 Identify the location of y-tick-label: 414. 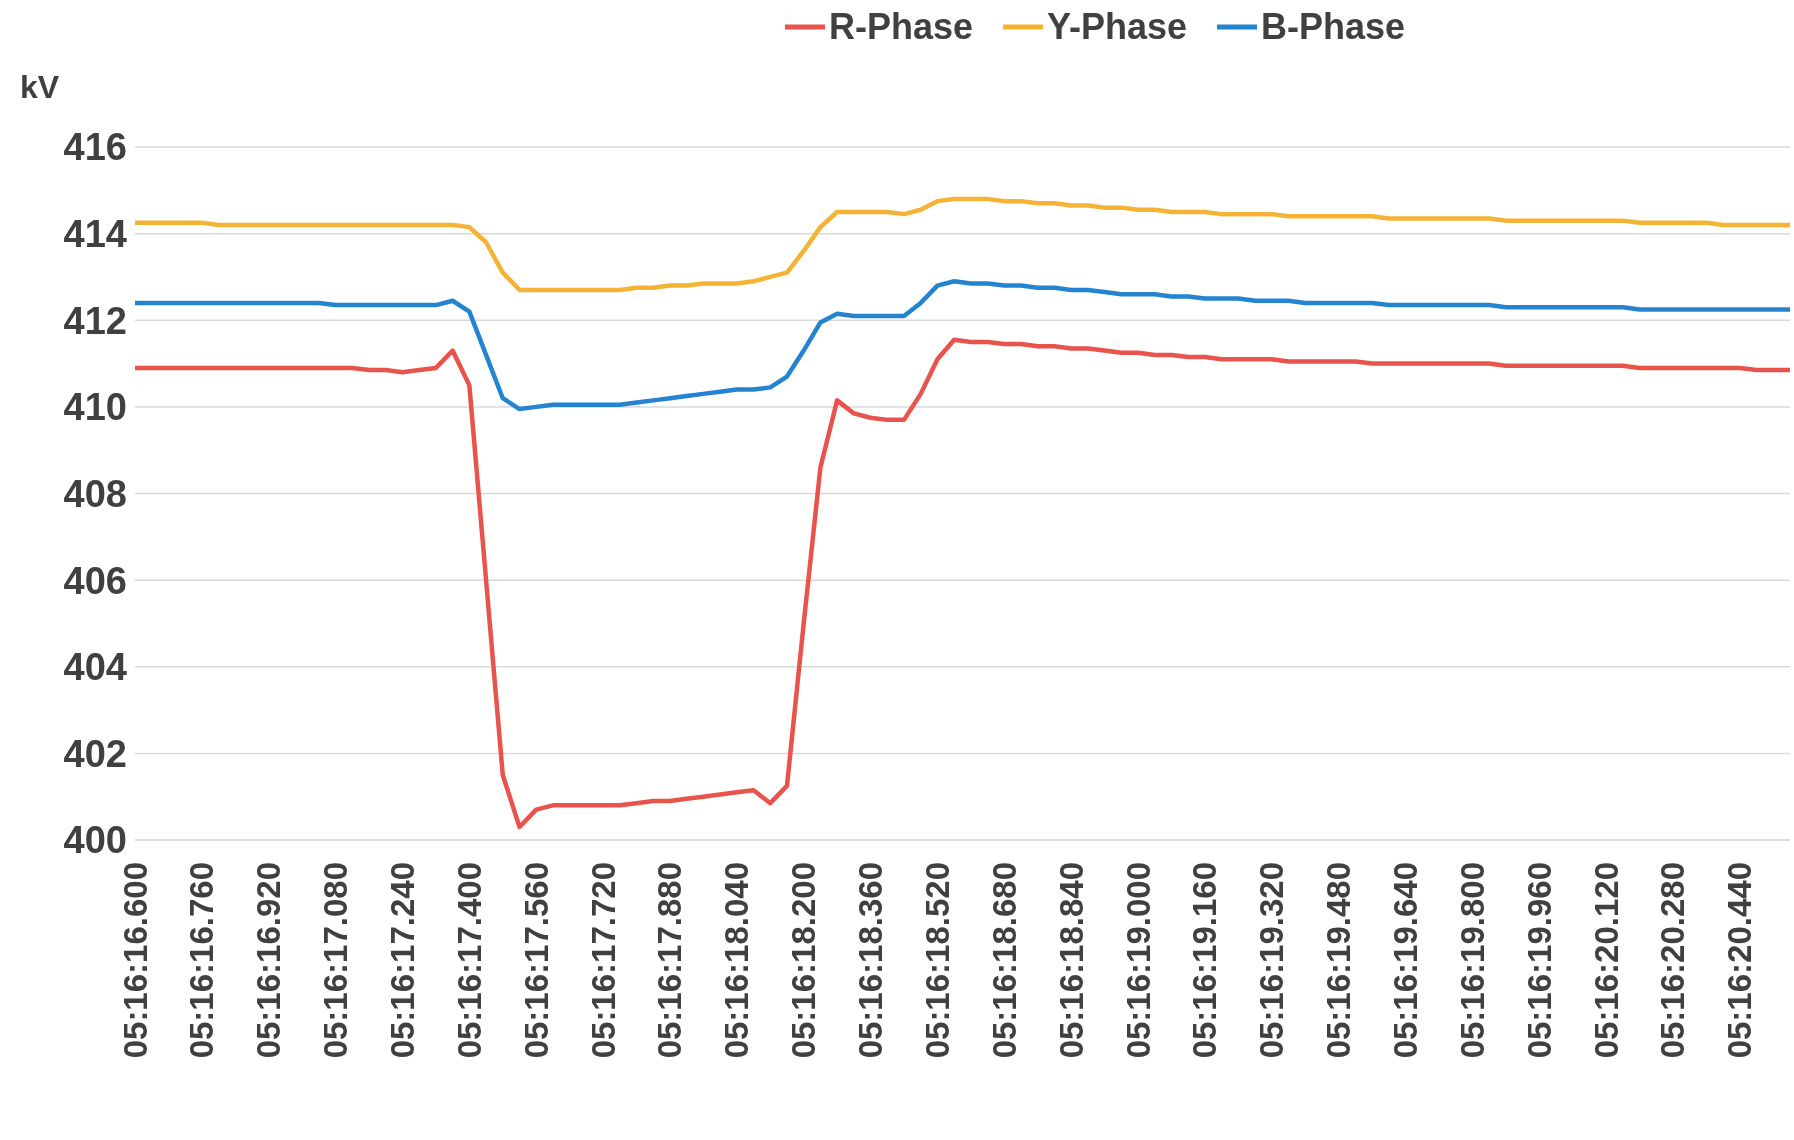
(95, 234).